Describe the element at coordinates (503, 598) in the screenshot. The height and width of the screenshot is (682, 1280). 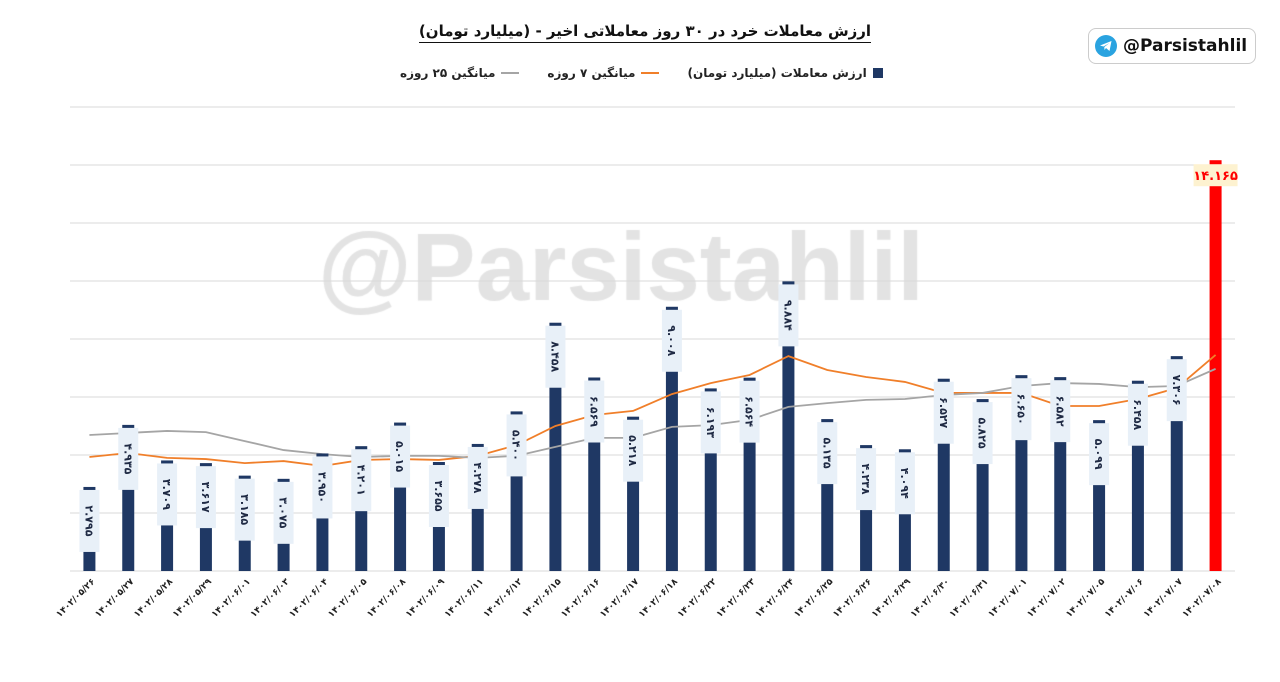
I see `x-tick-label: ۱۴۰۲/۰۶/۱۲` at that location.